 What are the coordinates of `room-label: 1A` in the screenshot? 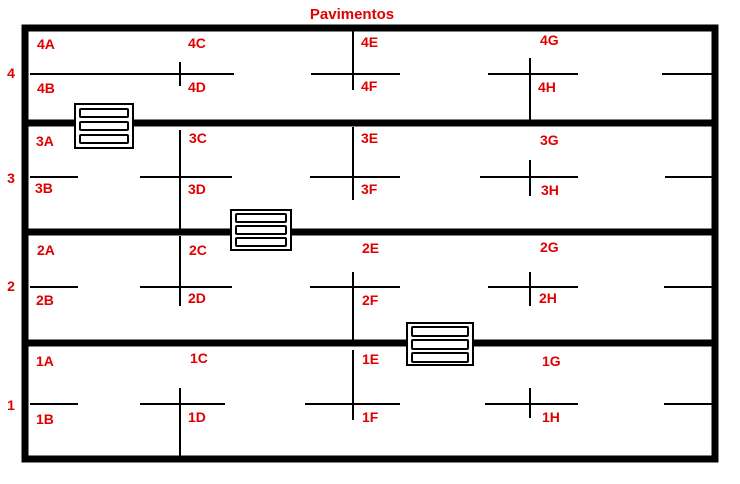 It's located at (45, 361).